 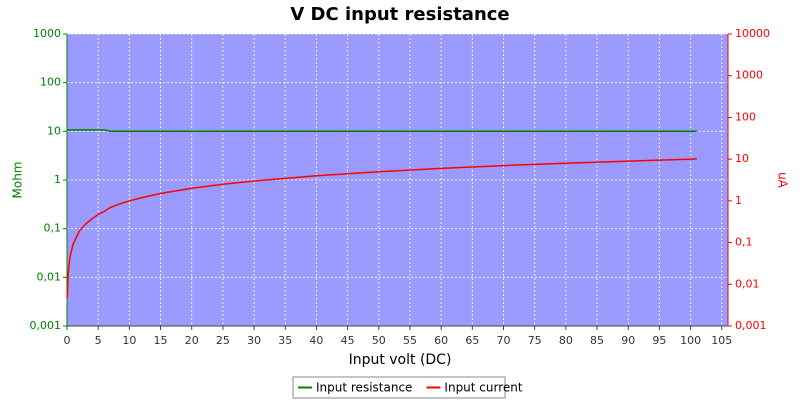 I want to click on y2-tick-label: 100, so click(x=745, y=116).